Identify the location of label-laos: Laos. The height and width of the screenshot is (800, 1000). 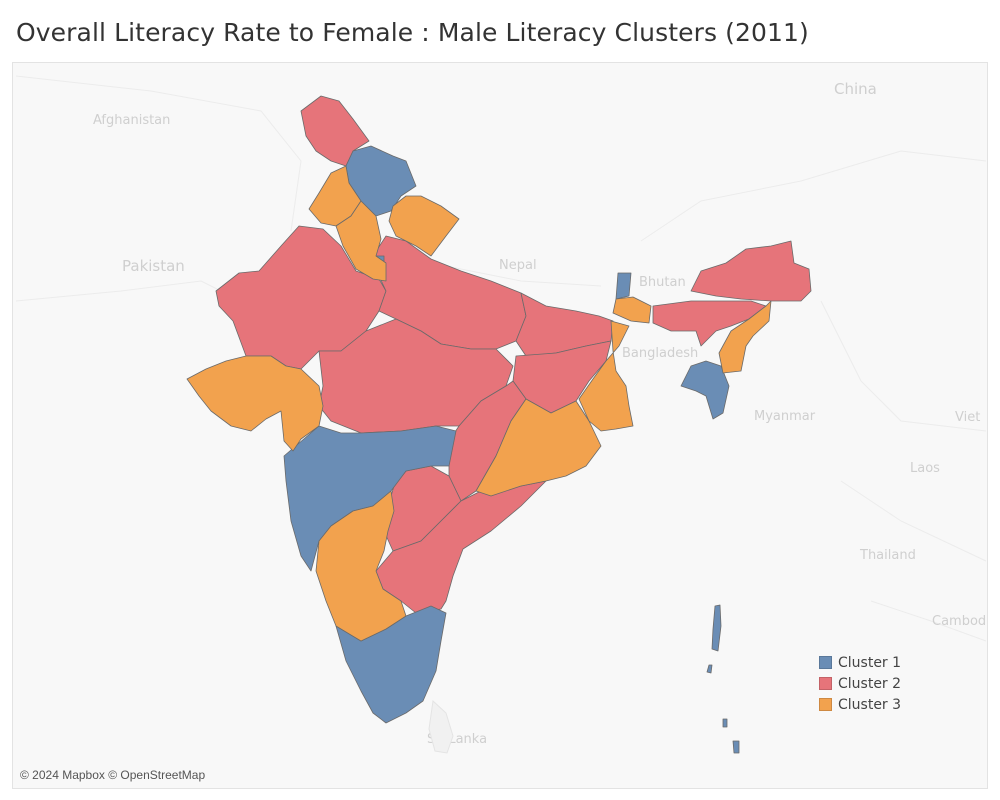
(925, 468).